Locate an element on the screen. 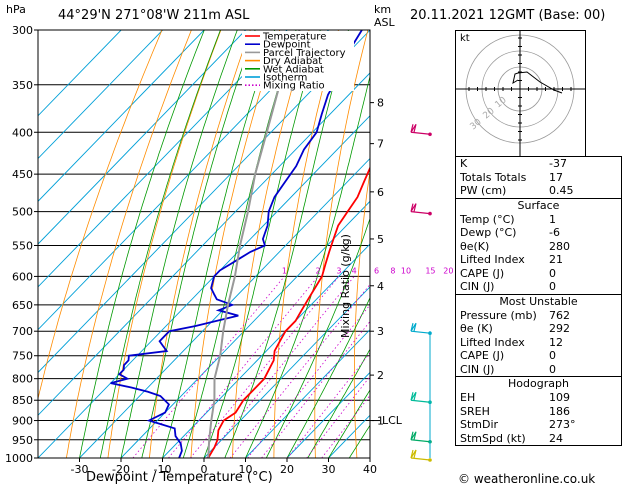 The image size is (629, 486). index-value: 24 is located at coordinates (556, 438).